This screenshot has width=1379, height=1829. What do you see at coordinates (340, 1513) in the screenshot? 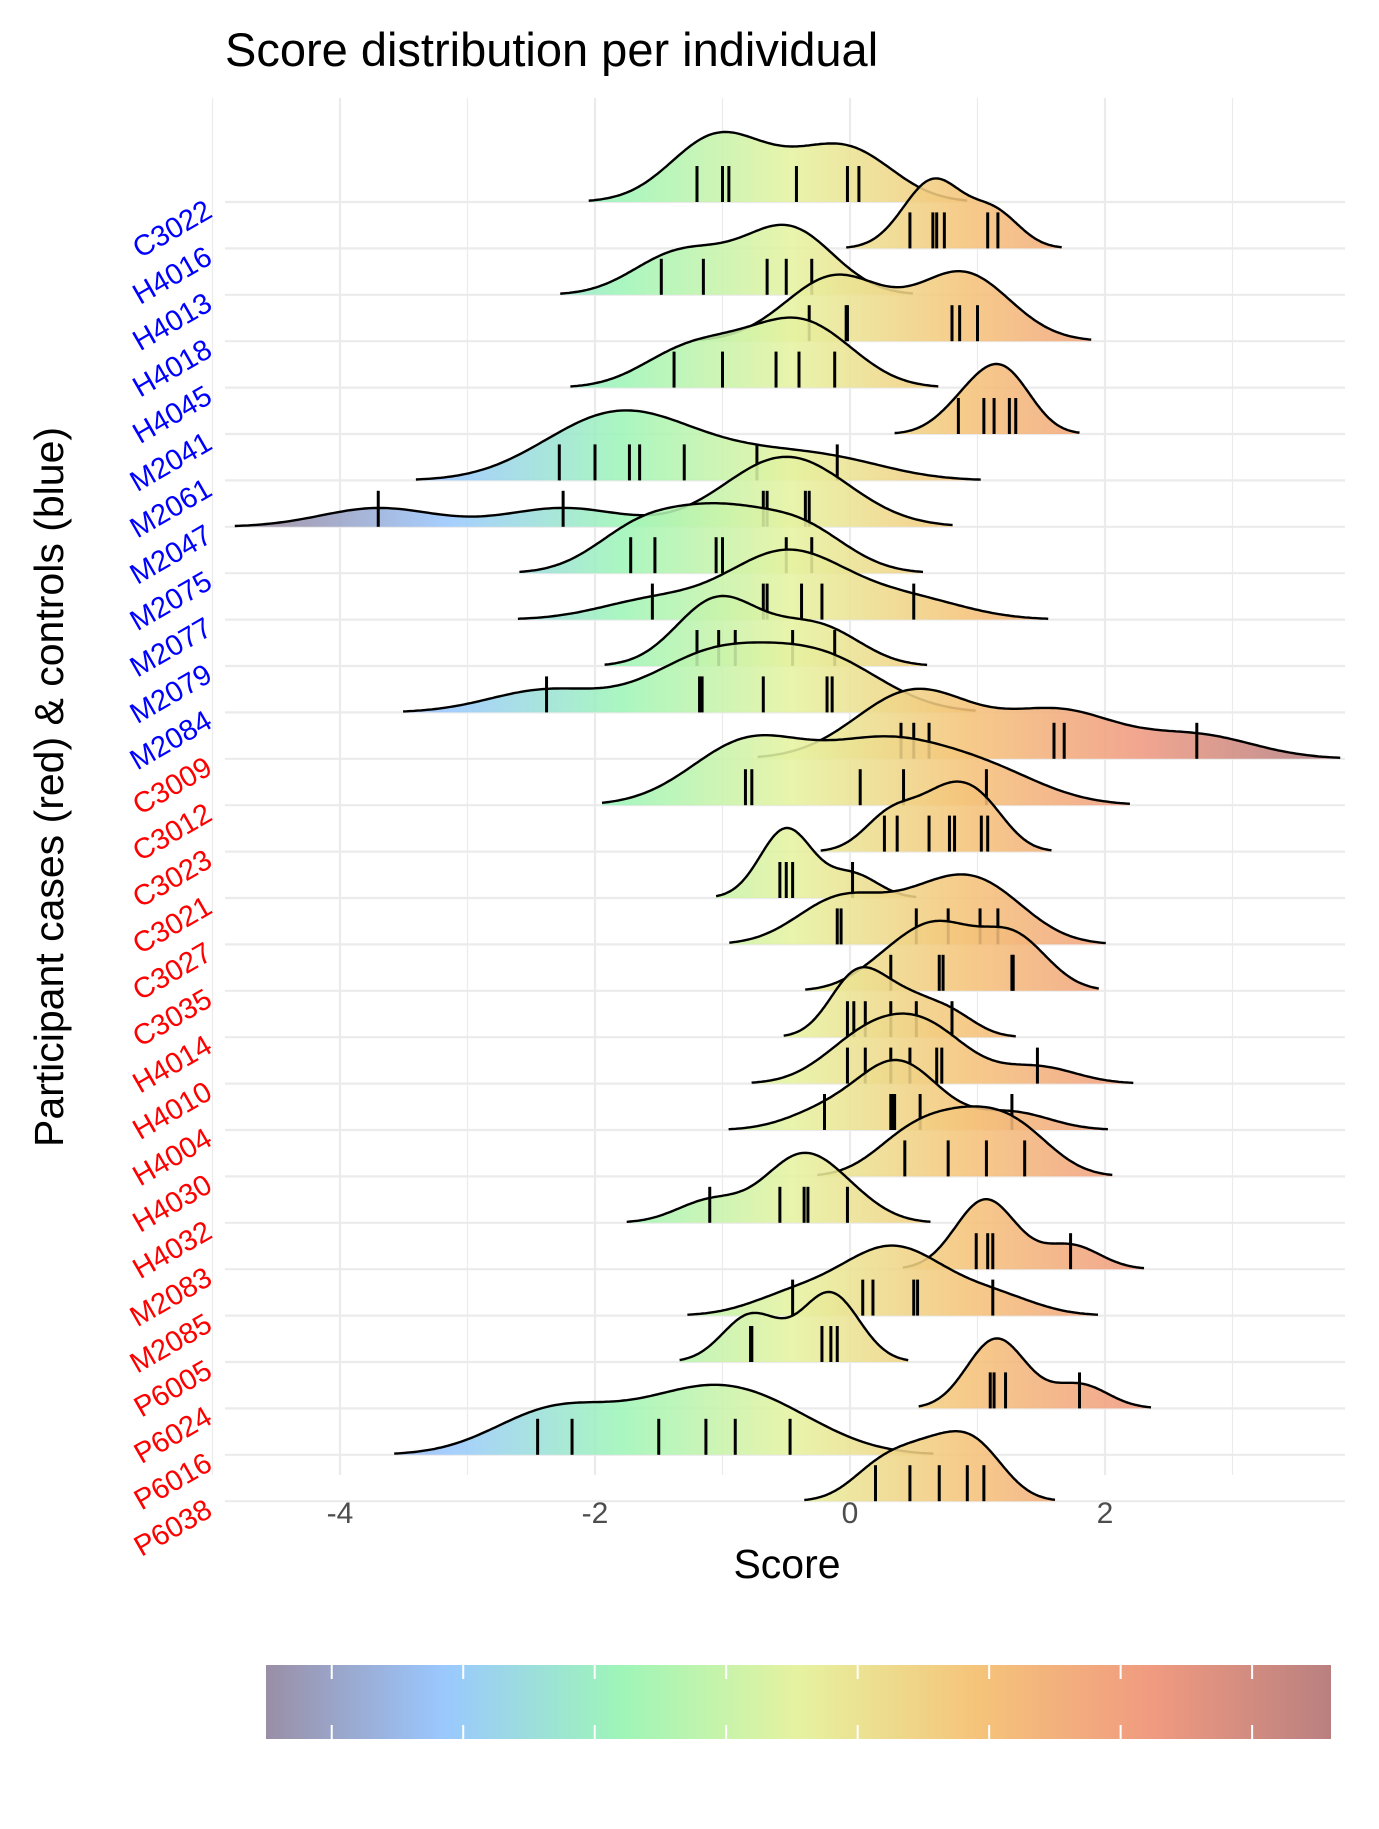
I see `x-tick-label: -4` at bounding box center [340, 1513].